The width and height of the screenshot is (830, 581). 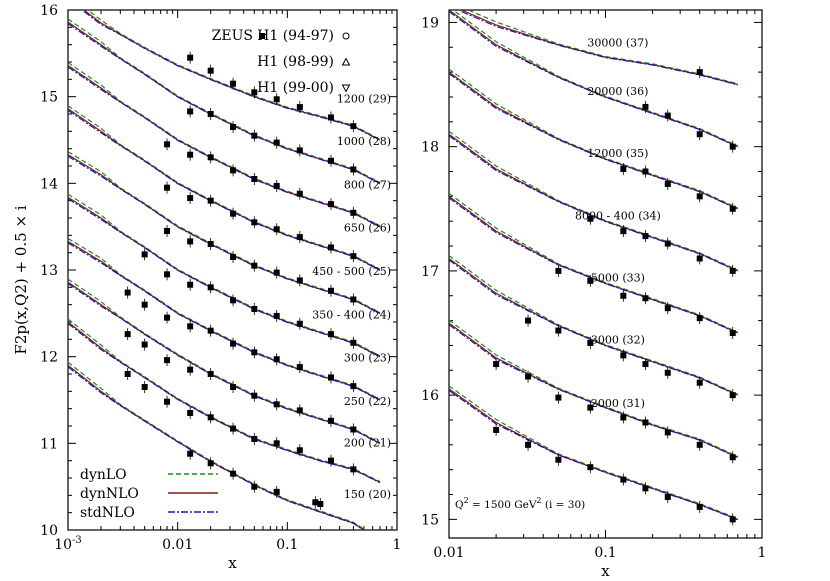 What do you see at coordinates (367, 228) in the screenshot?
I see `bin-label: 650 (26)` at bounding box center [367, 228].